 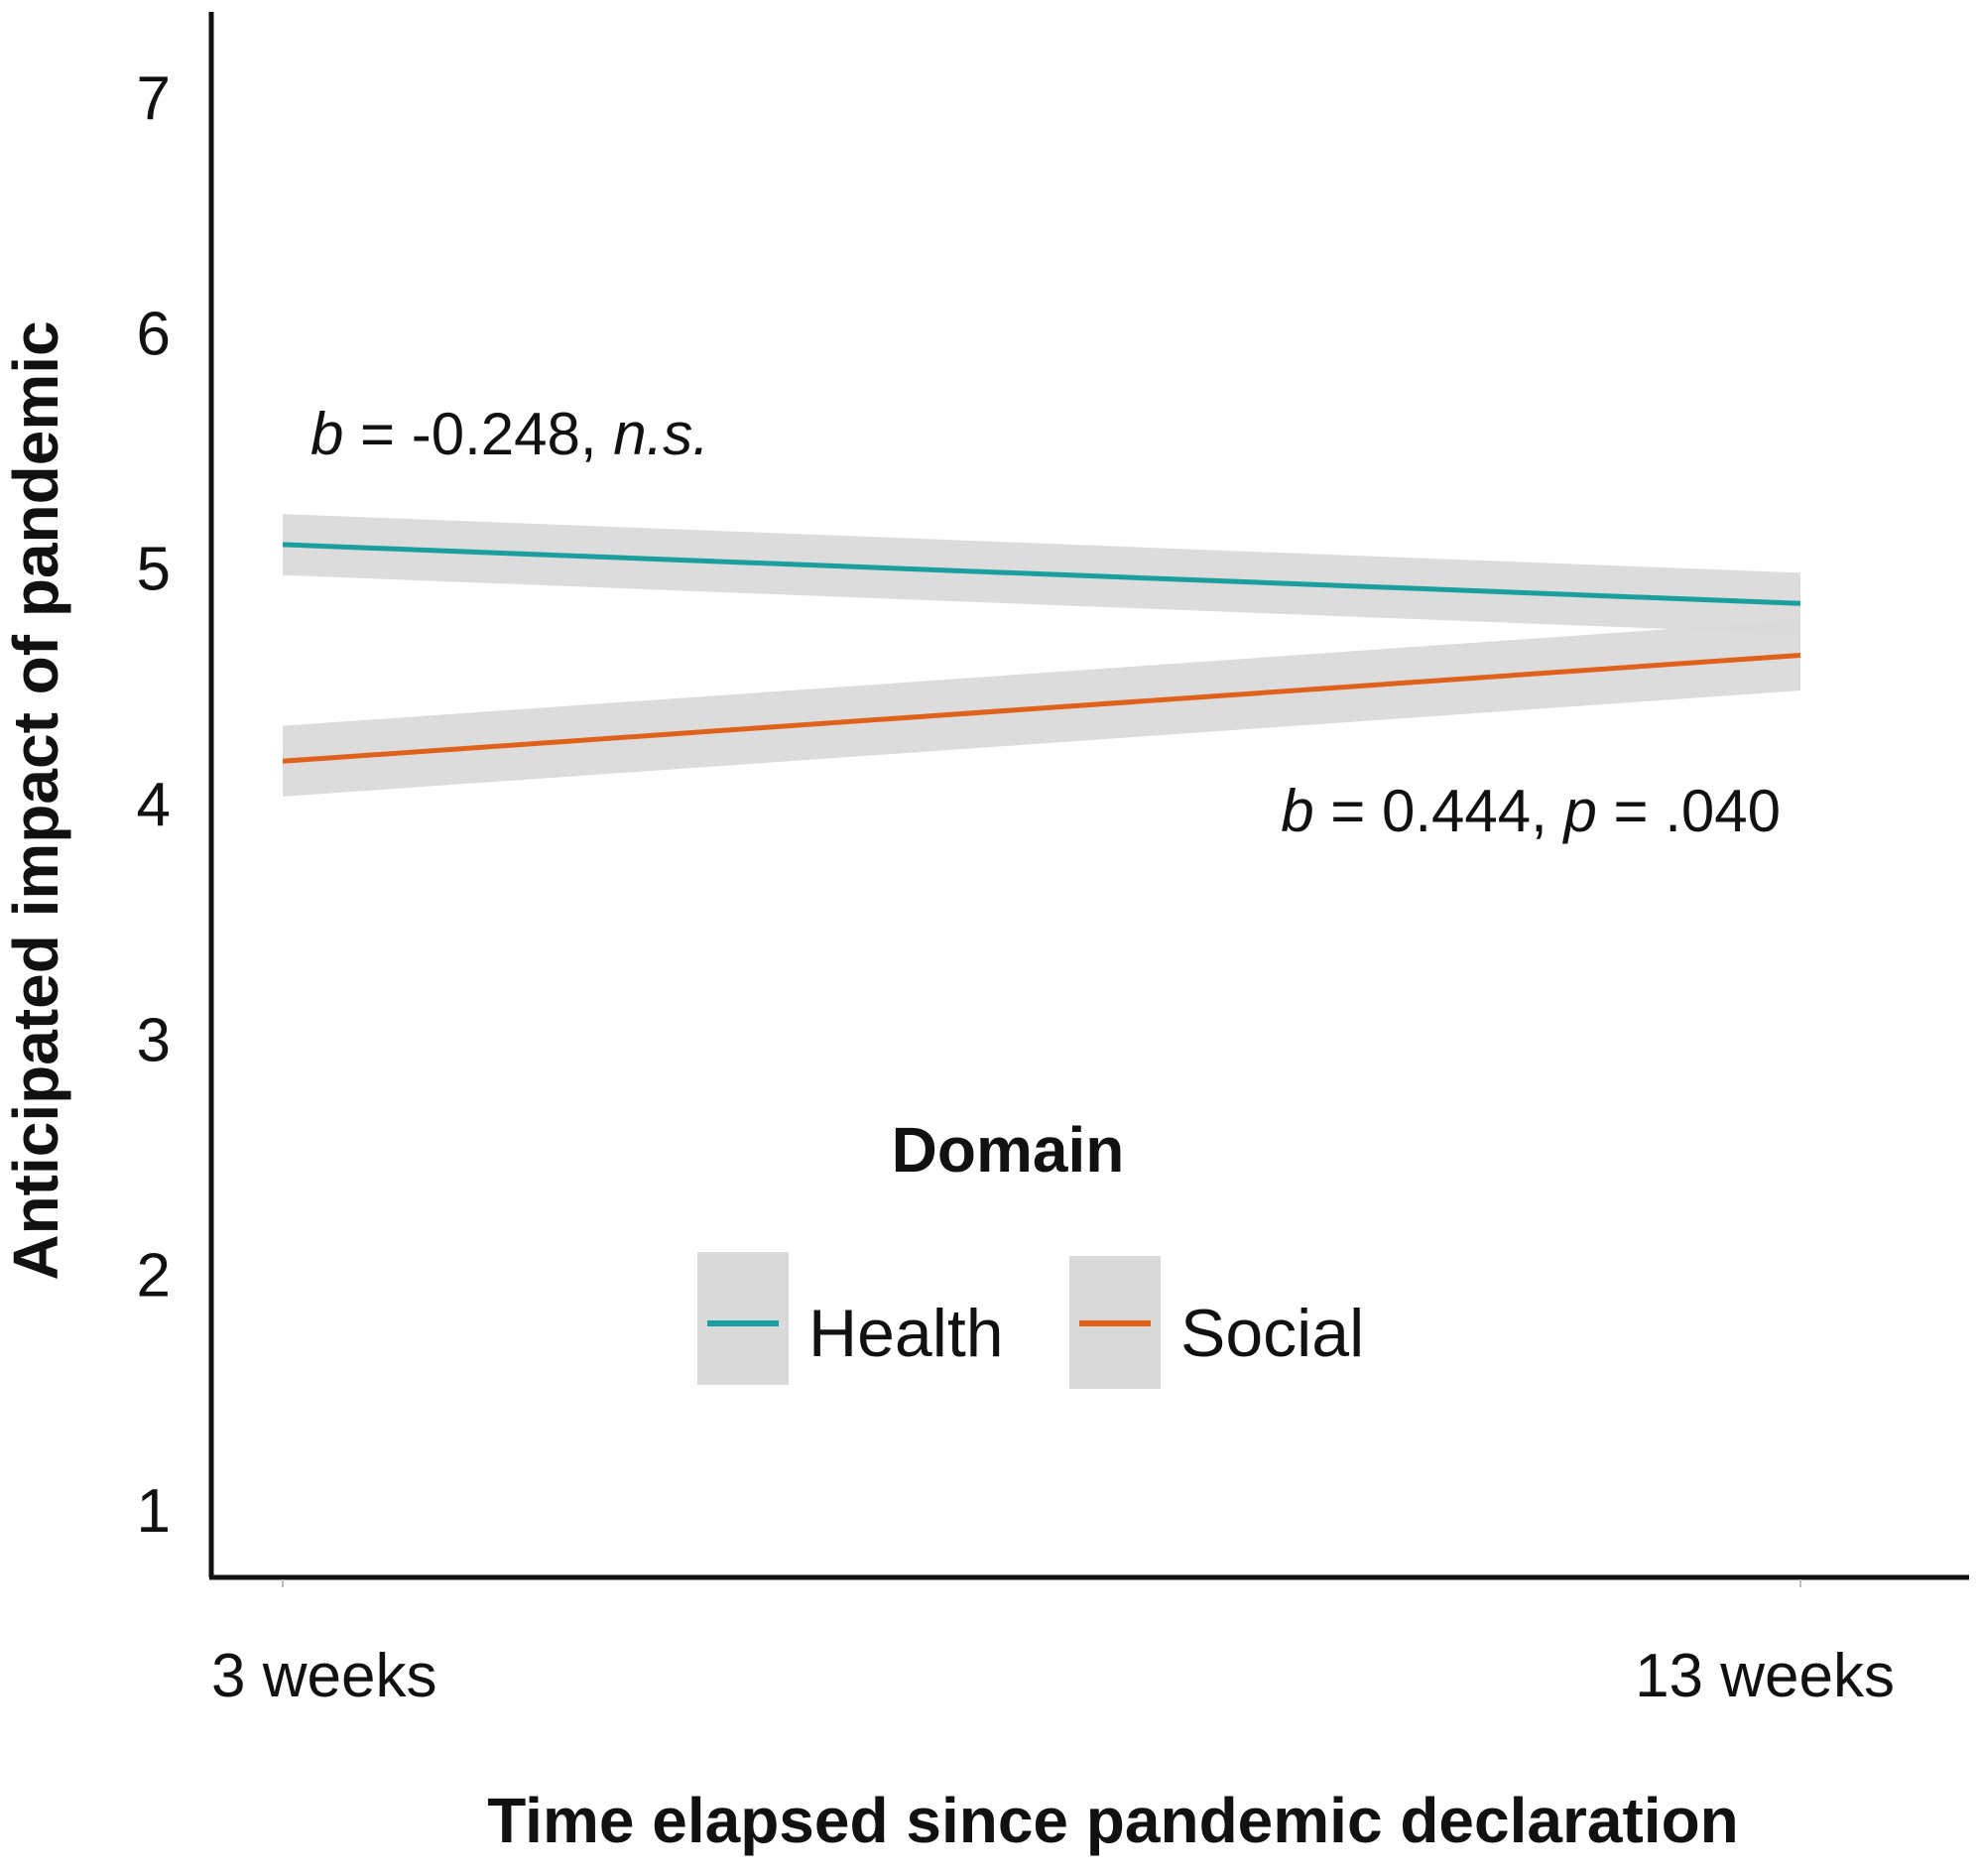 What do you see at coordinates (1009, 1150) in the screenshot?
I see `legend-title: Domain` at bounding box center [1009, 1150].